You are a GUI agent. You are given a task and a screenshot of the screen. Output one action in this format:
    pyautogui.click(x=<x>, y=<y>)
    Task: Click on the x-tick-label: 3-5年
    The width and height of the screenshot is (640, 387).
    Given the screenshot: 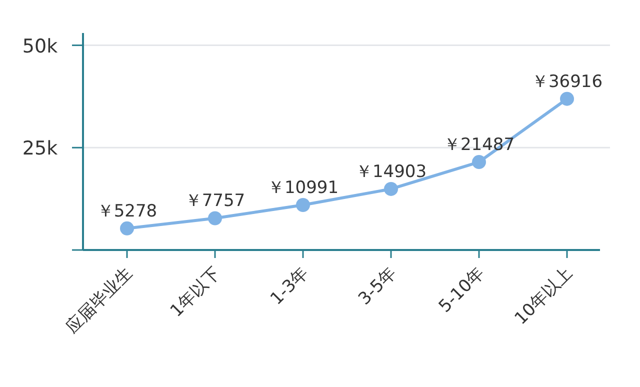 What is the action you would take?
    pyautogui.click(x=377, y=286)
    